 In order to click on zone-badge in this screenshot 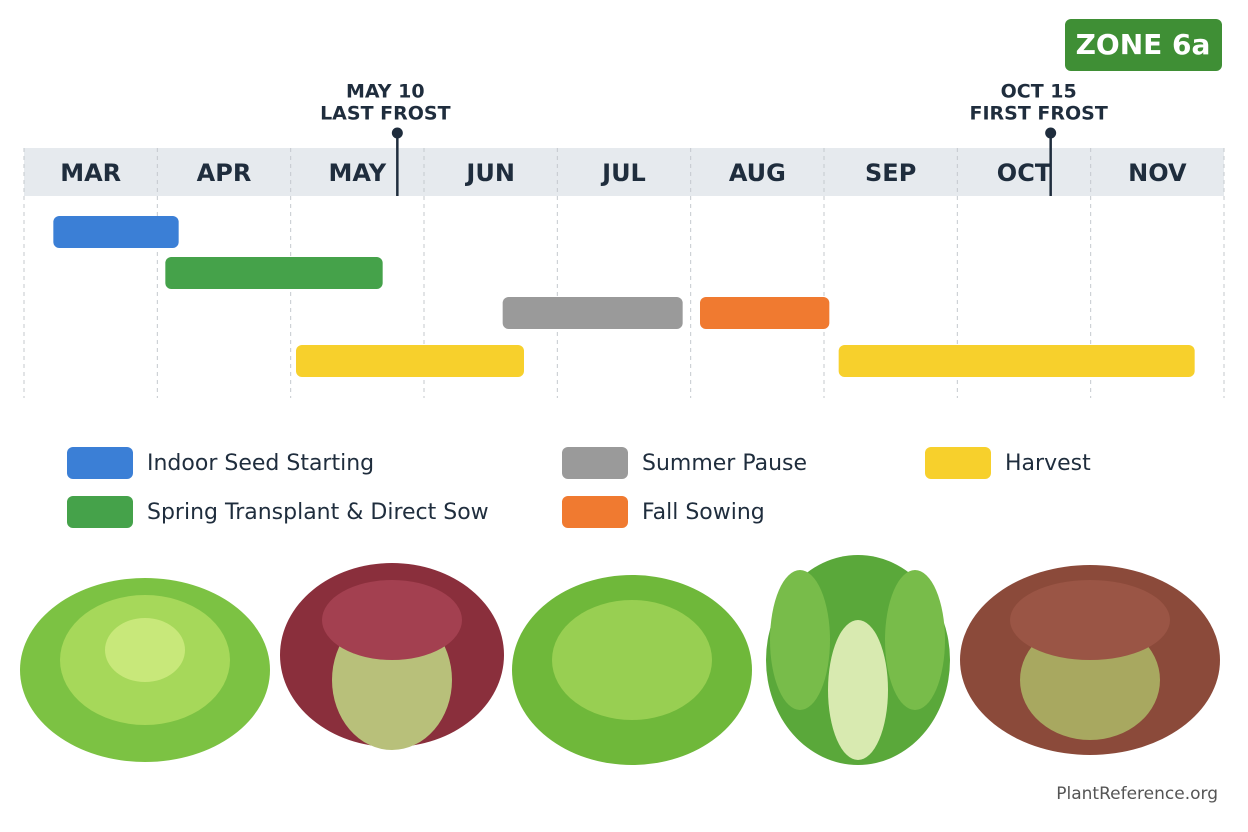, I will do `click(1143, 45)`.